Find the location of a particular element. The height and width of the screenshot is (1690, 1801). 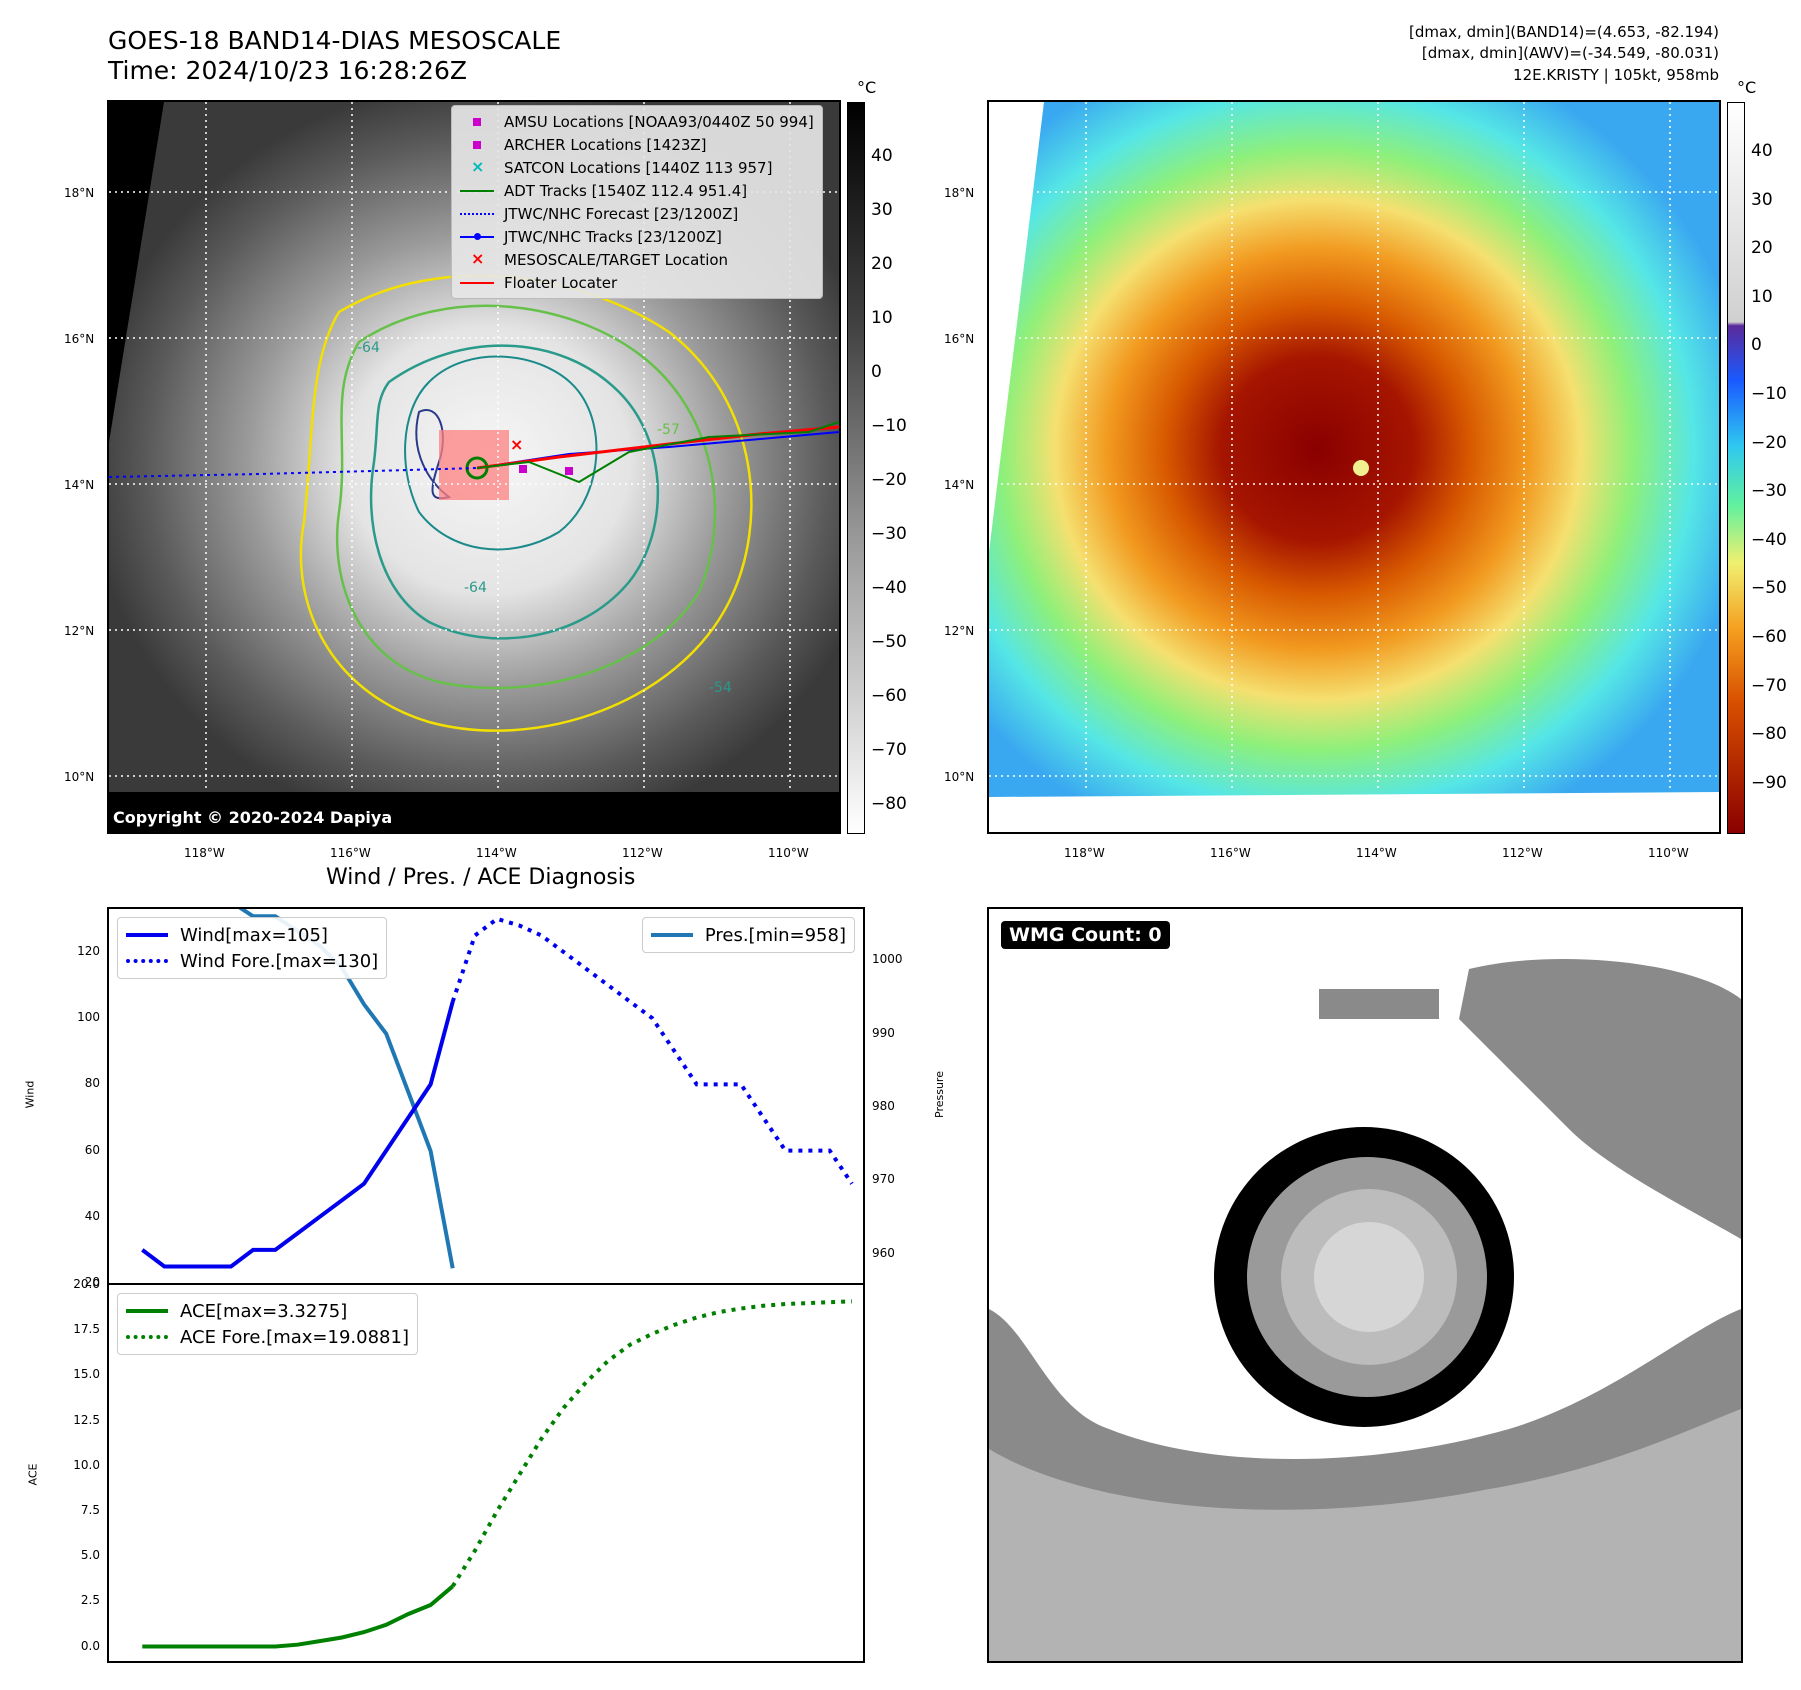

wmg-gray-block is located at coordinates (1379, 1004).